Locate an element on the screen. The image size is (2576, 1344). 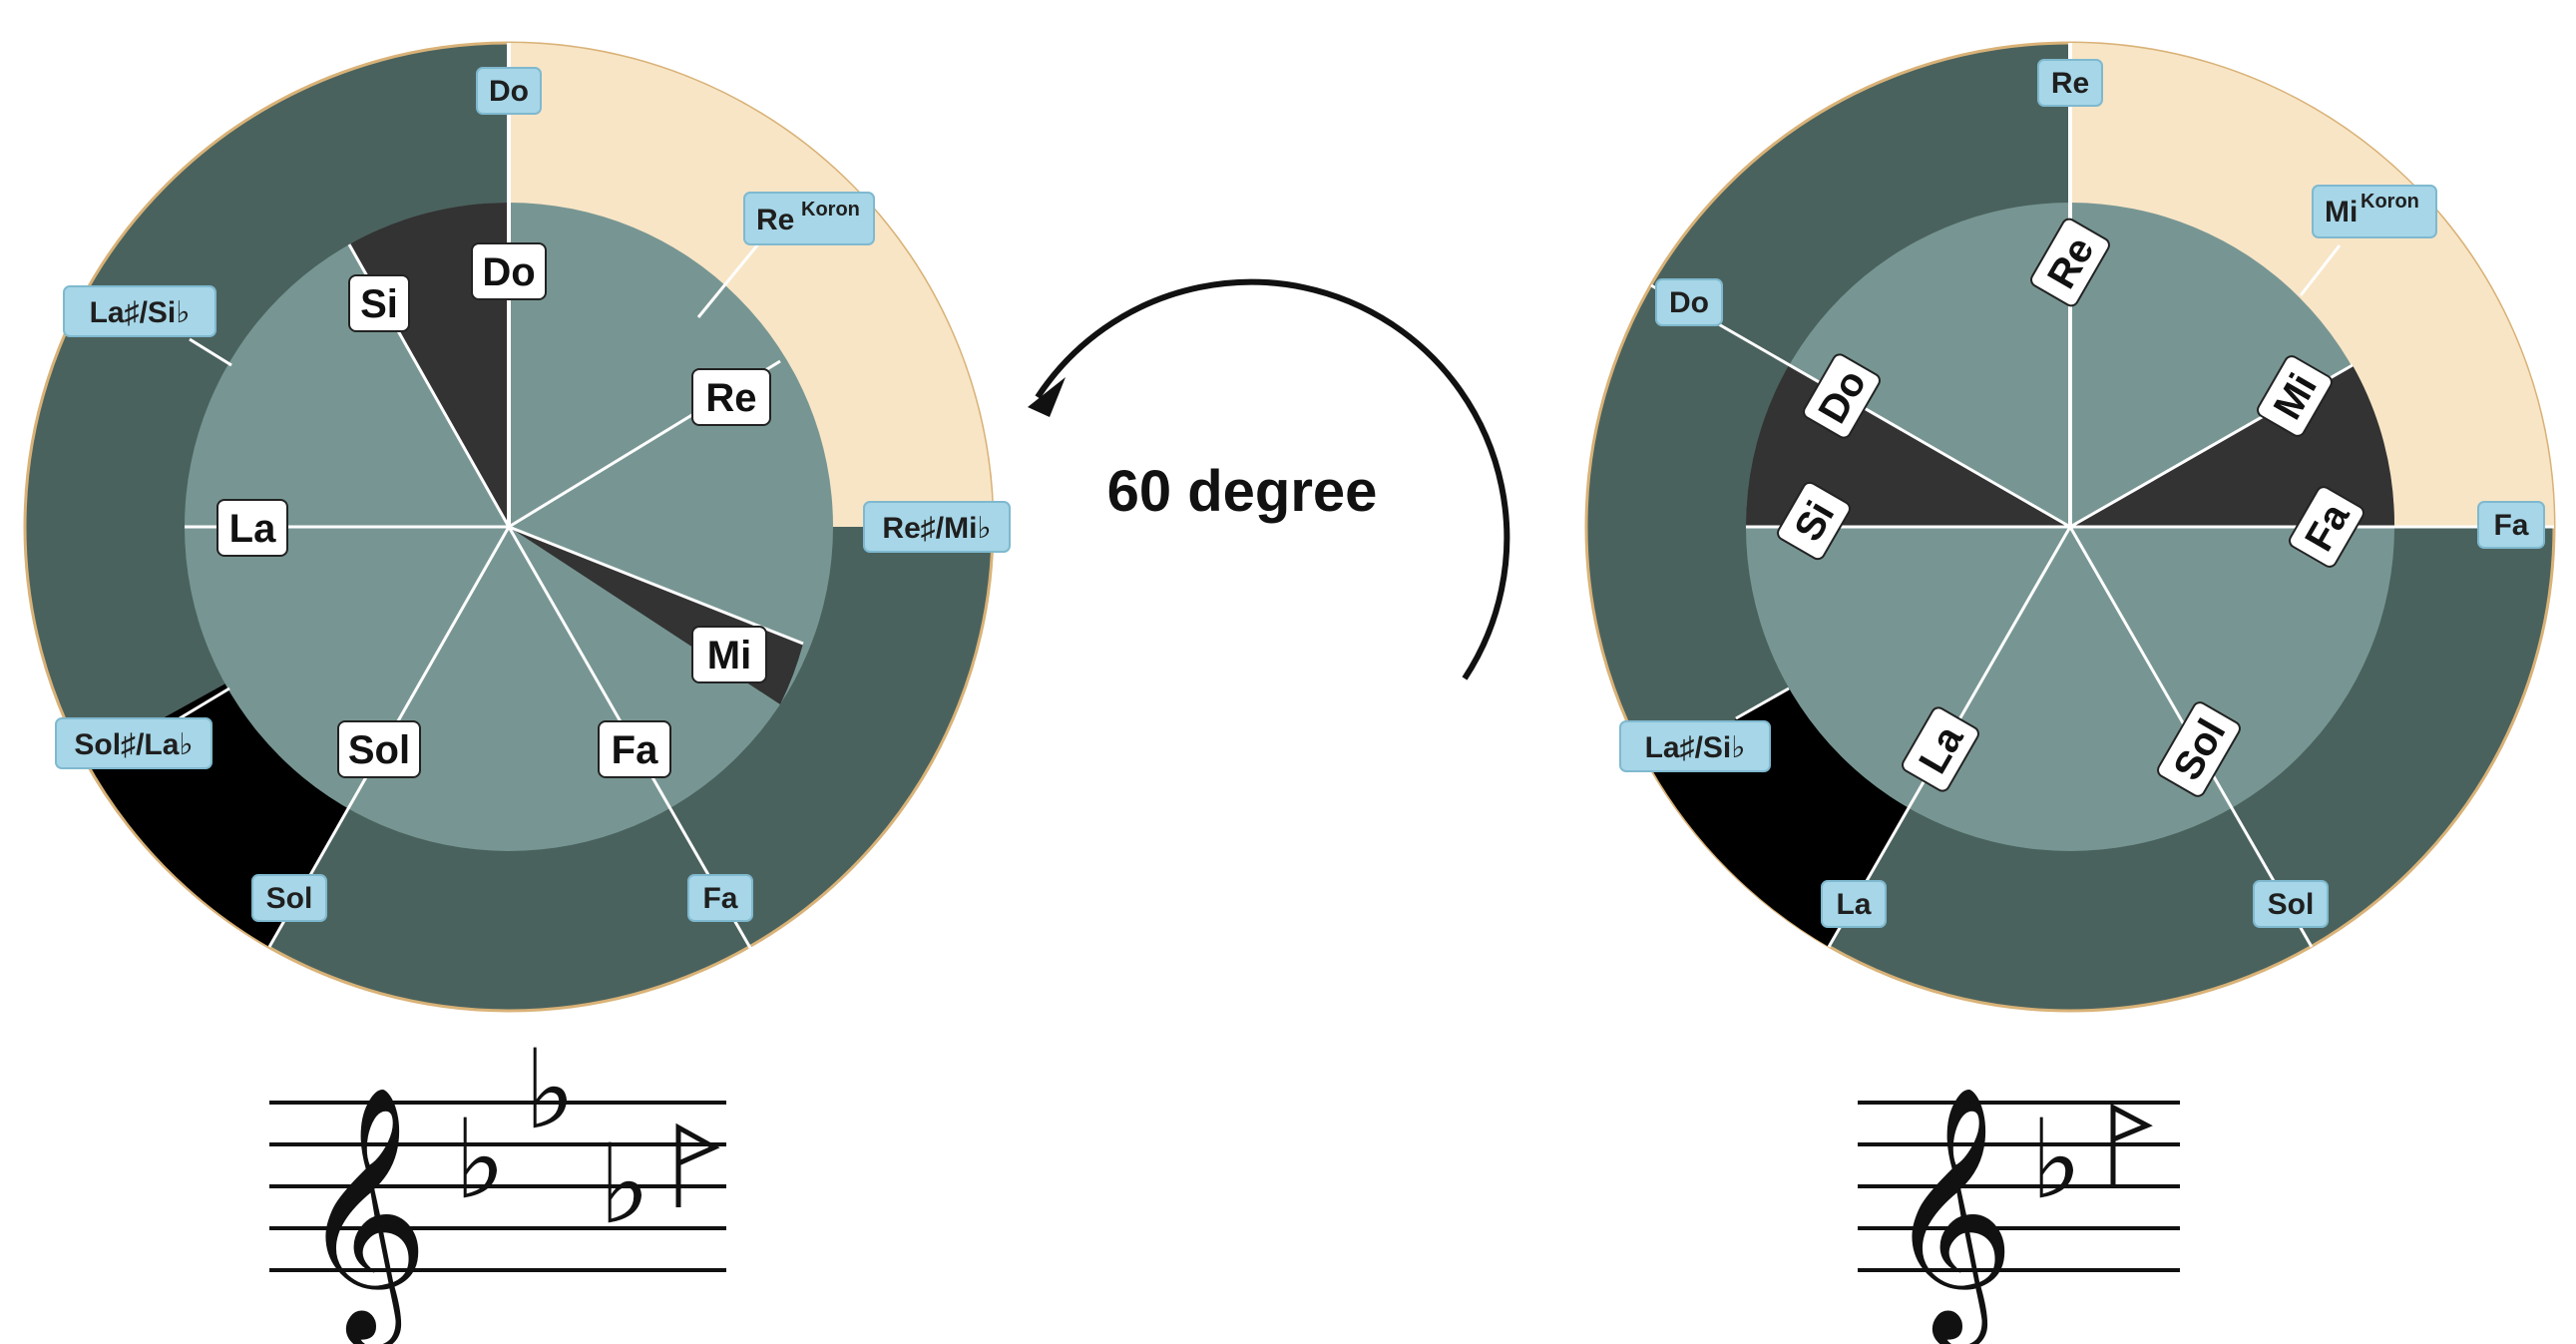
staff-right: 𝄞 ♭ is located at coordinates (2019, 1214).